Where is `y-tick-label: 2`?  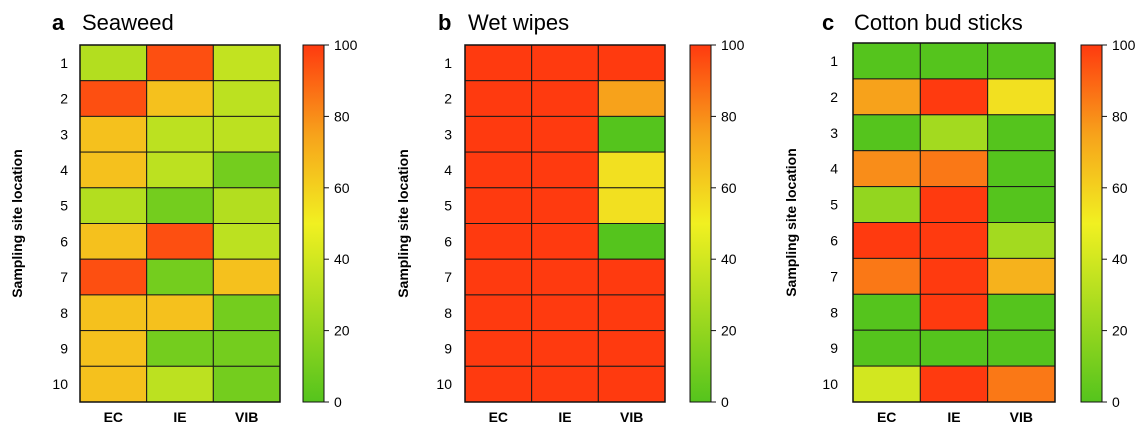 y-tick-label: 2 is located at coordinates (64, 99).